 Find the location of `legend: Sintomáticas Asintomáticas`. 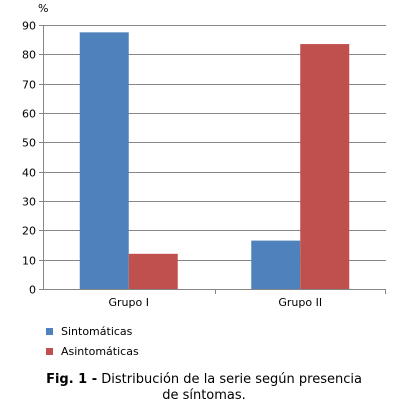

legend: Sintomáticas Asintomáticas is located at coordinates (92, 341).